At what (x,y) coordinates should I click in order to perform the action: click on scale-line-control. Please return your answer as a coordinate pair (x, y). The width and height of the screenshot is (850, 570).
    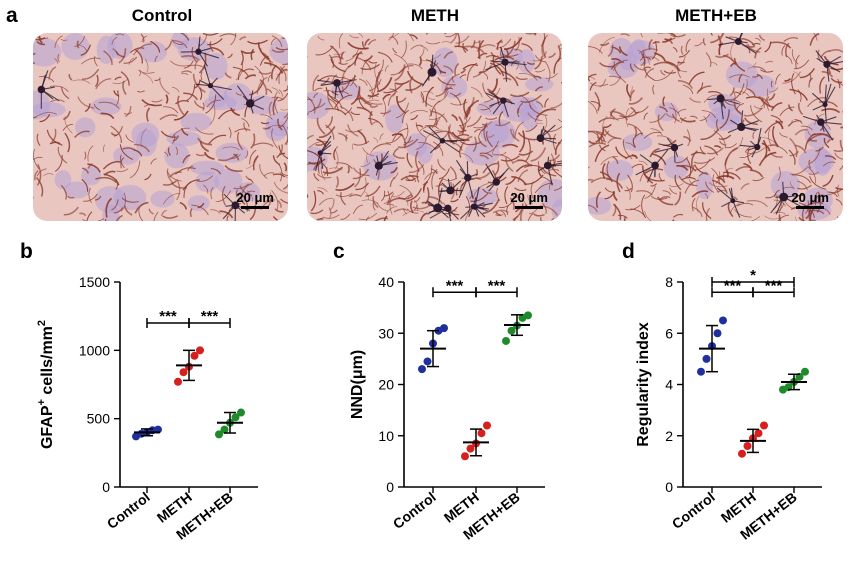
    Looking at the image, I should click on (255, 207).